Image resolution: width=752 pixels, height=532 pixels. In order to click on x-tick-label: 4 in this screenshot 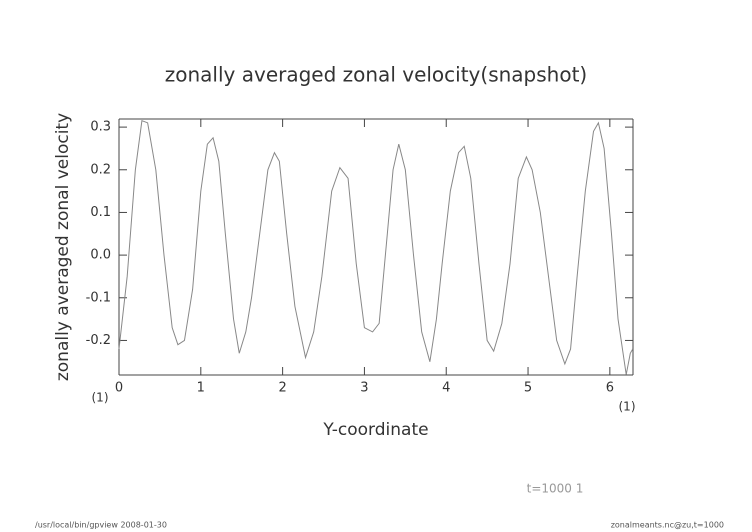, I will do `click(446, 388)`.